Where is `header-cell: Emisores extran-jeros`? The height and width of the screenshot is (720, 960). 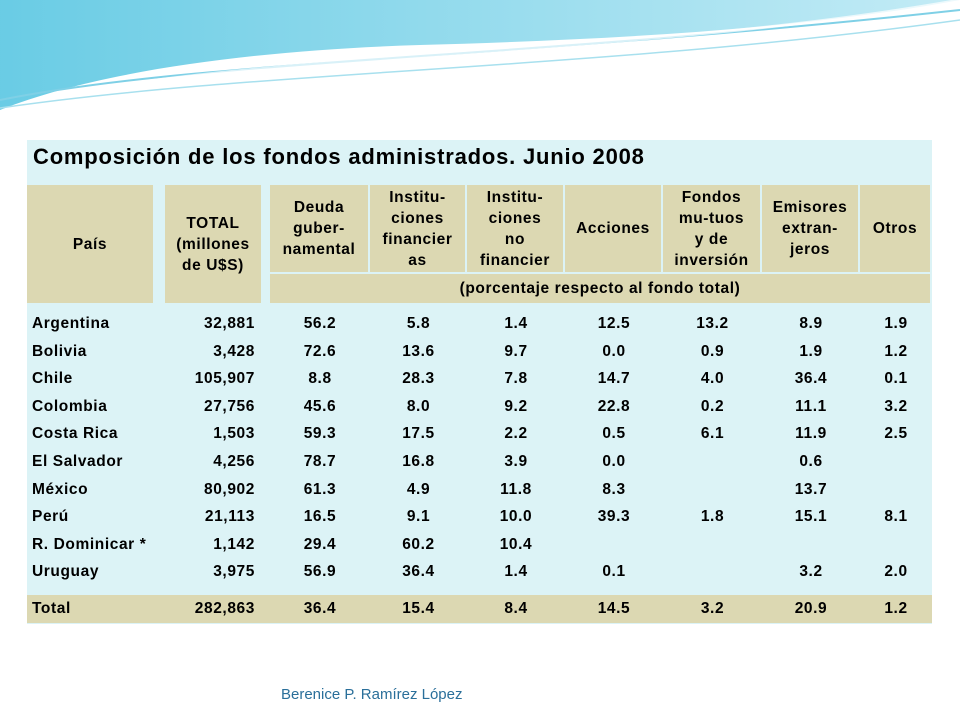
header-cell: Emisores extran-jeros is located at coordinates (810, 228).